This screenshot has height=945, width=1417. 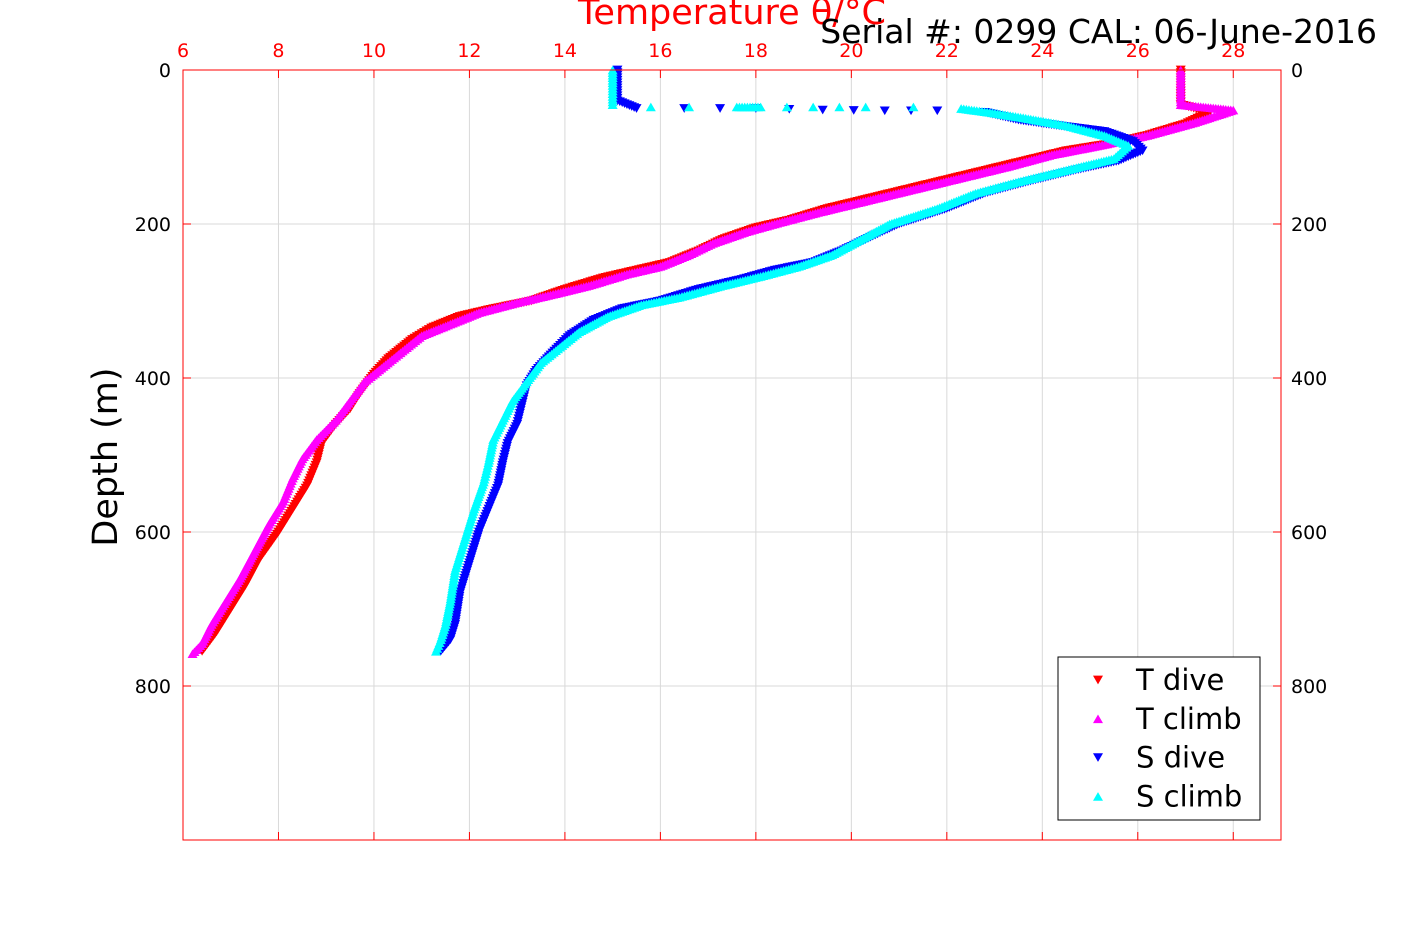 I want to click on legend-entry: T dive, so click(x=1158, y=680).